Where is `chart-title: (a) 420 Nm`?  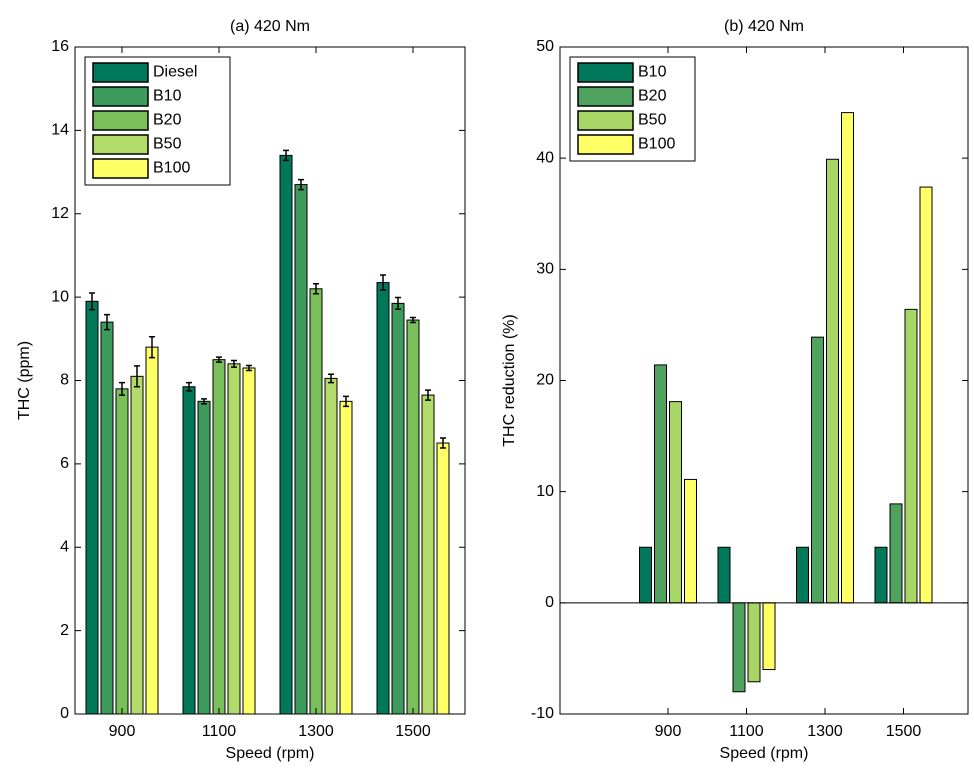 chart-title: (a) 420 Nm is located at coordinates (270, 26).